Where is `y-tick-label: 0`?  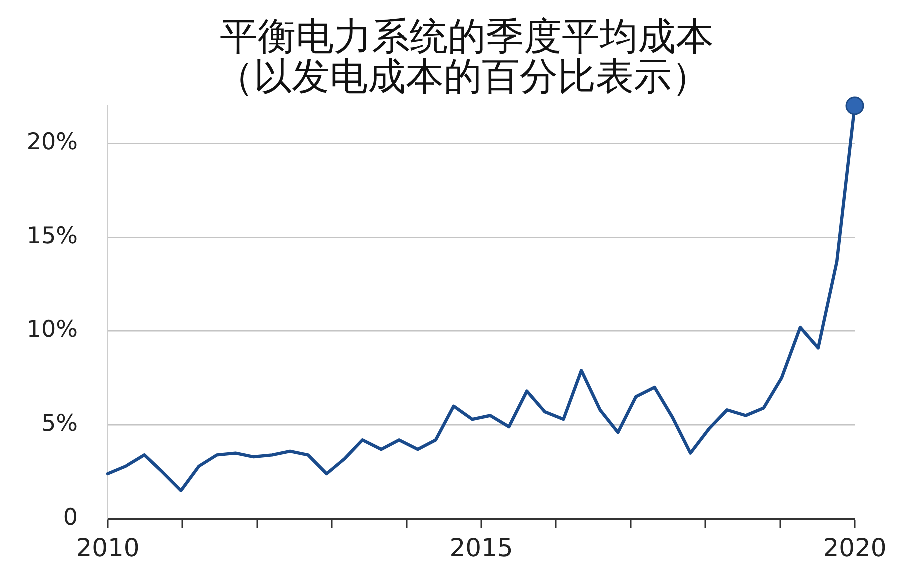 y-tick-label: 0 is located at coordinates (70, 517).